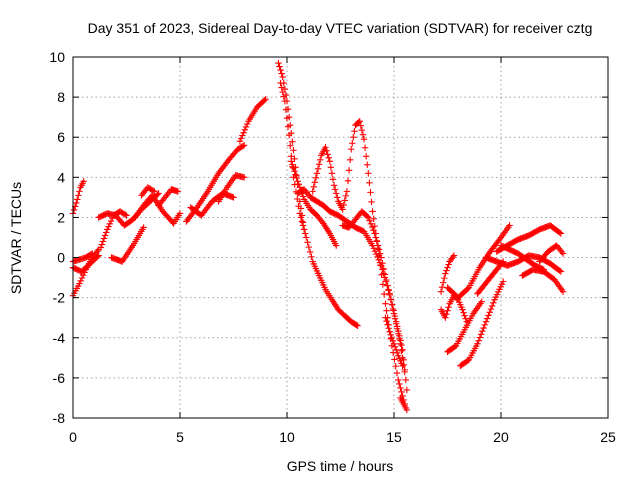 Image resolution: width=640 pixels, height=480 pixels. What do you see at coordinates (464, 327) in the screenshot?
I see `series-t26` at bounding box center [464, 327].